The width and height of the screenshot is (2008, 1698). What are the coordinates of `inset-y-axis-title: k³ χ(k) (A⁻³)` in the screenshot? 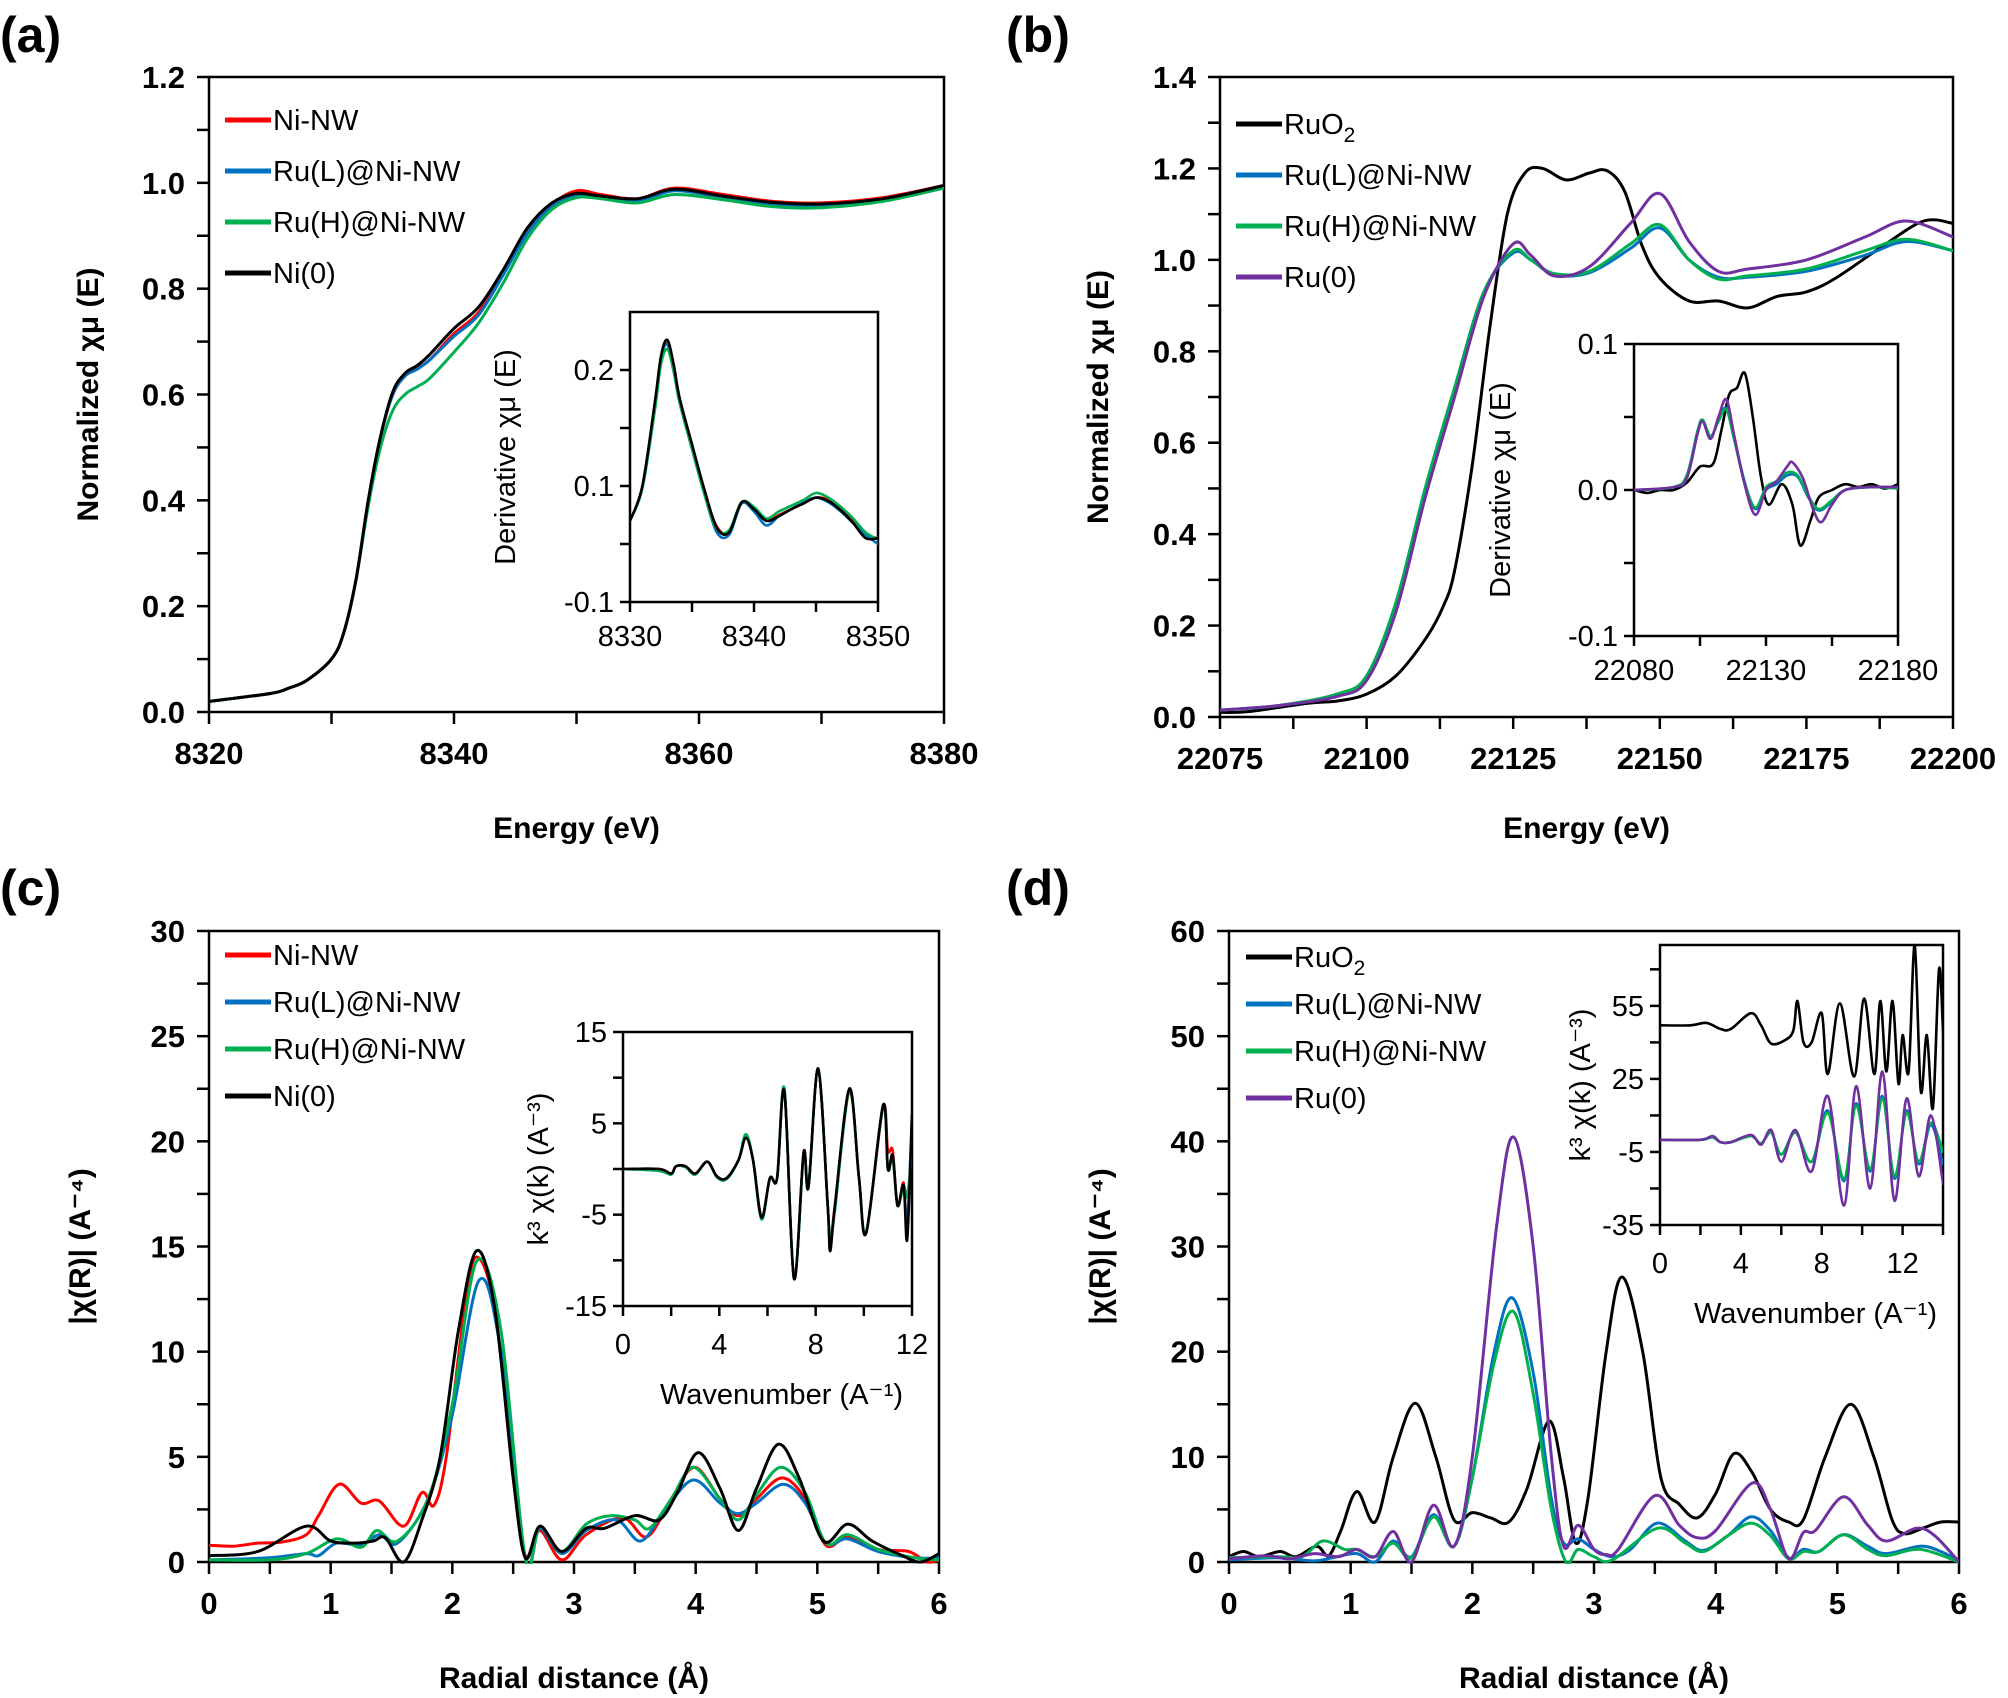 It's located at (1581, 1085).